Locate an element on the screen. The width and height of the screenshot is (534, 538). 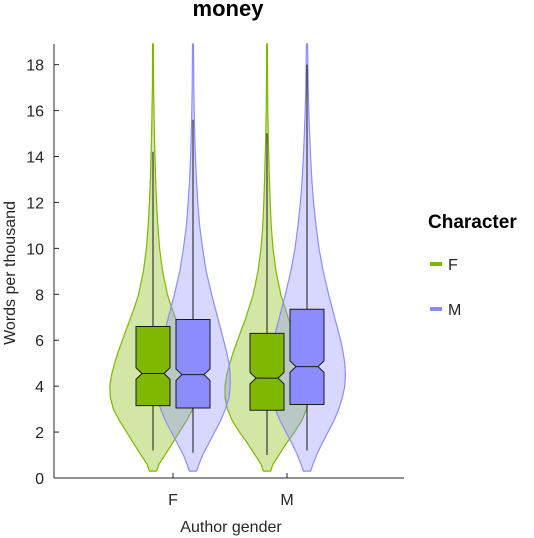
legend: Character FM is located at coordinates (472, 265).